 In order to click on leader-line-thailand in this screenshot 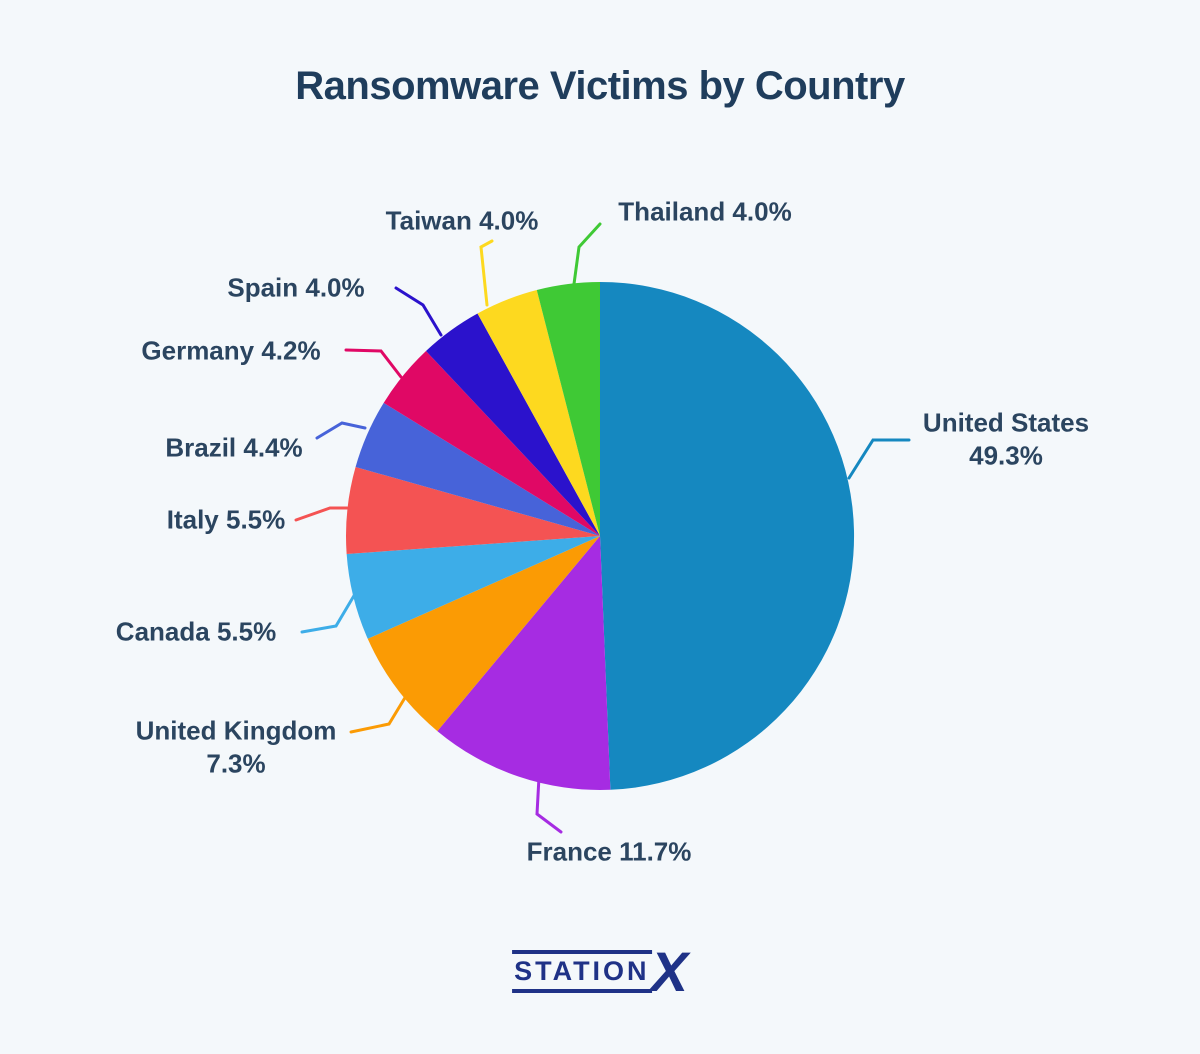, I will do `click(587, 254)`.